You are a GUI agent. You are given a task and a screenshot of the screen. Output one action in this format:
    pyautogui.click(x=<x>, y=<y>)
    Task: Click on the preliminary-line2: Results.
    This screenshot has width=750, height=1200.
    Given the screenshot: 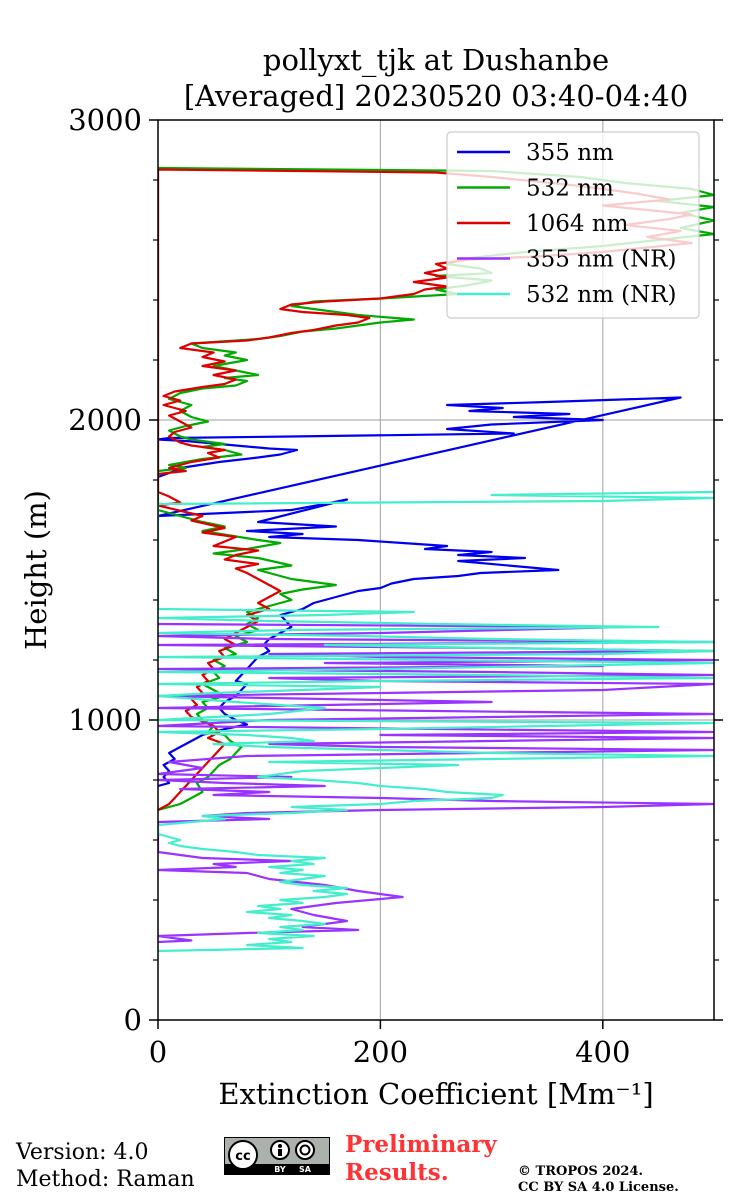 What is the action you would take?
    pyautogui.click(x=397, y=1172)
    